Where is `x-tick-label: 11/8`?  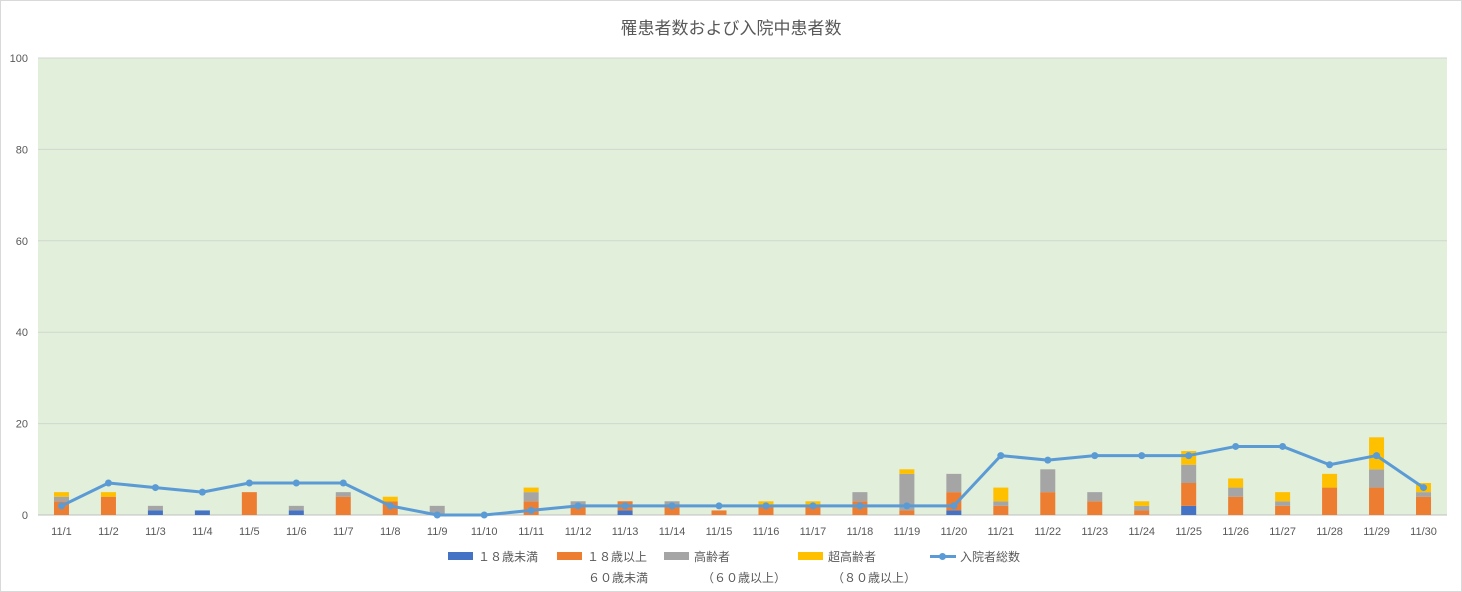 x-tick-label: 11/8 is located at coordinates (390, 532).